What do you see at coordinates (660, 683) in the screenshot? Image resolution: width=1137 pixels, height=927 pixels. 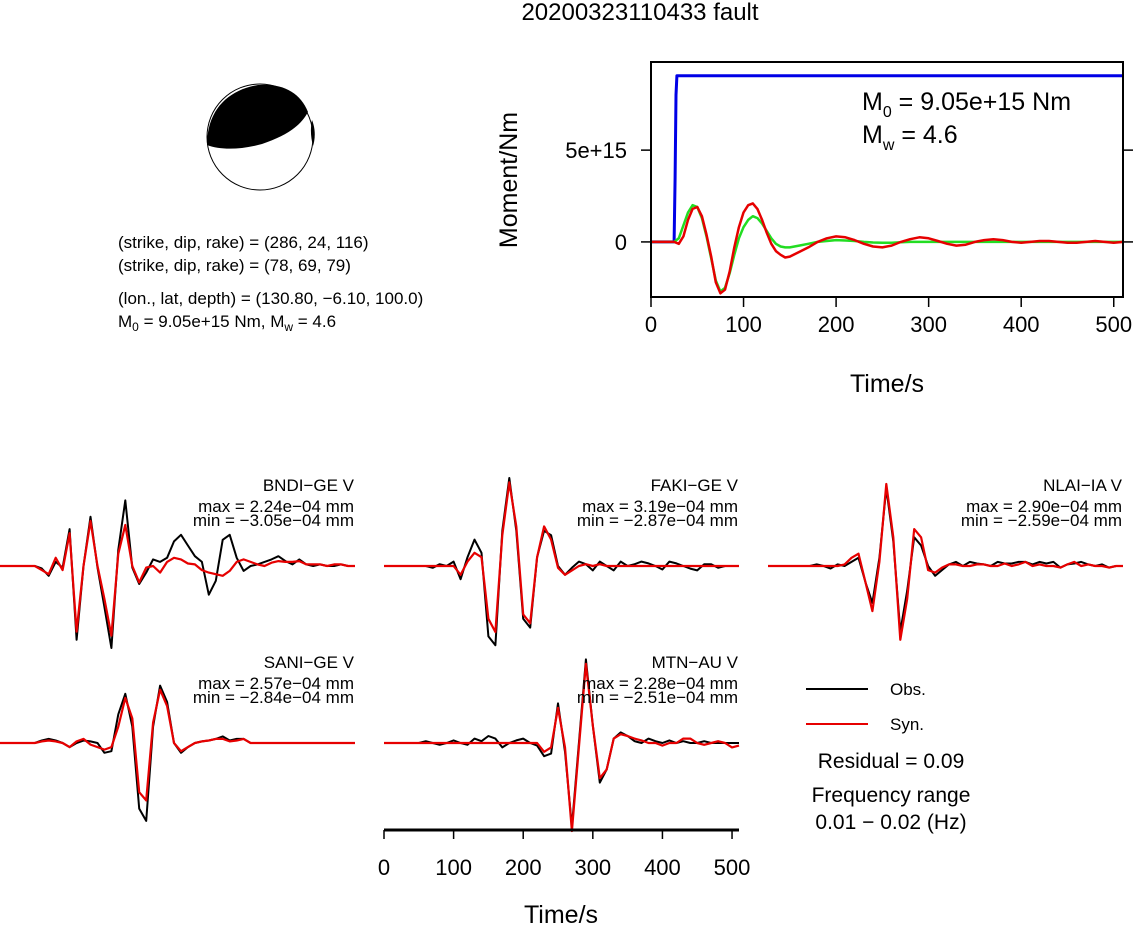 I see `station-max-amplitude: max = 2.28e−04 mm` at bounding box center [660, 683].